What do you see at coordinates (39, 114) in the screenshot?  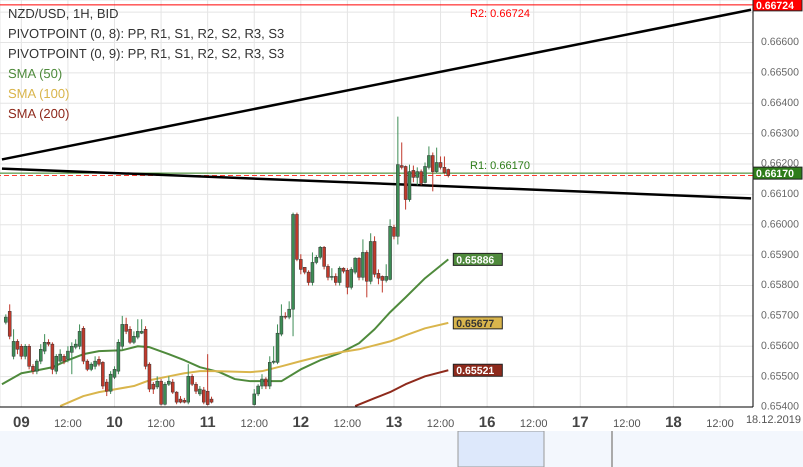 I see `text: SMA (200)` at bounding box center [39, 114].